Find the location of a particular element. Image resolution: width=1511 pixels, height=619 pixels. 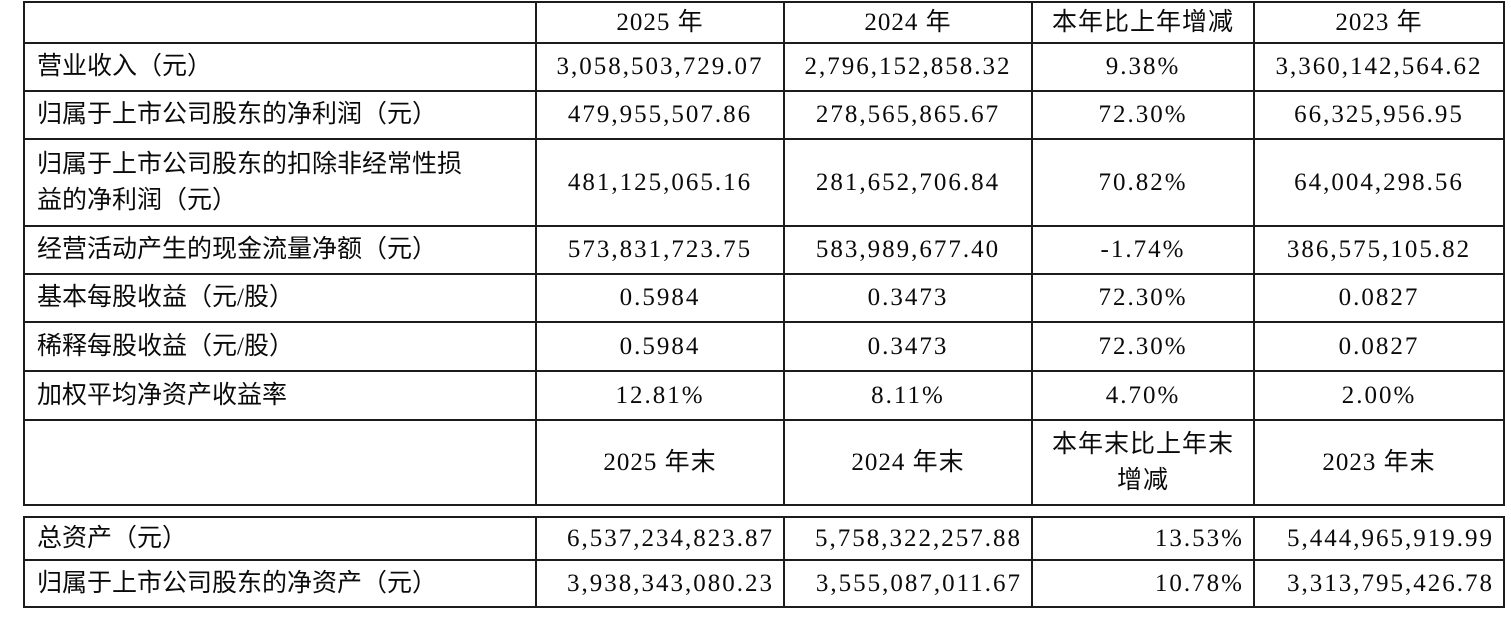

value-2025: 6,537,234,823.87 is located at coordinates (660, 538).